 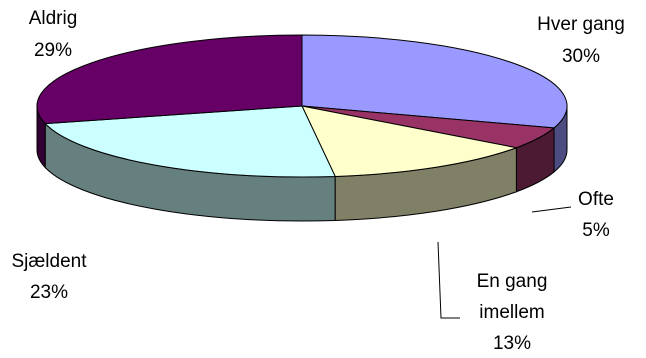 I want to click on leader-lines, so click(x=504, y=262).